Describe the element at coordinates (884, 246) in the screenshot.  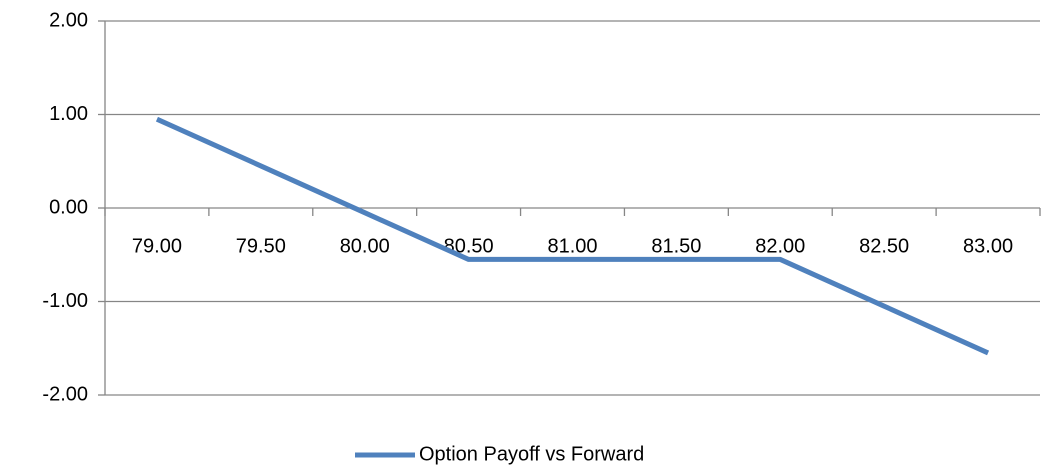
I see `x-tick-label: 82.50` at that location.